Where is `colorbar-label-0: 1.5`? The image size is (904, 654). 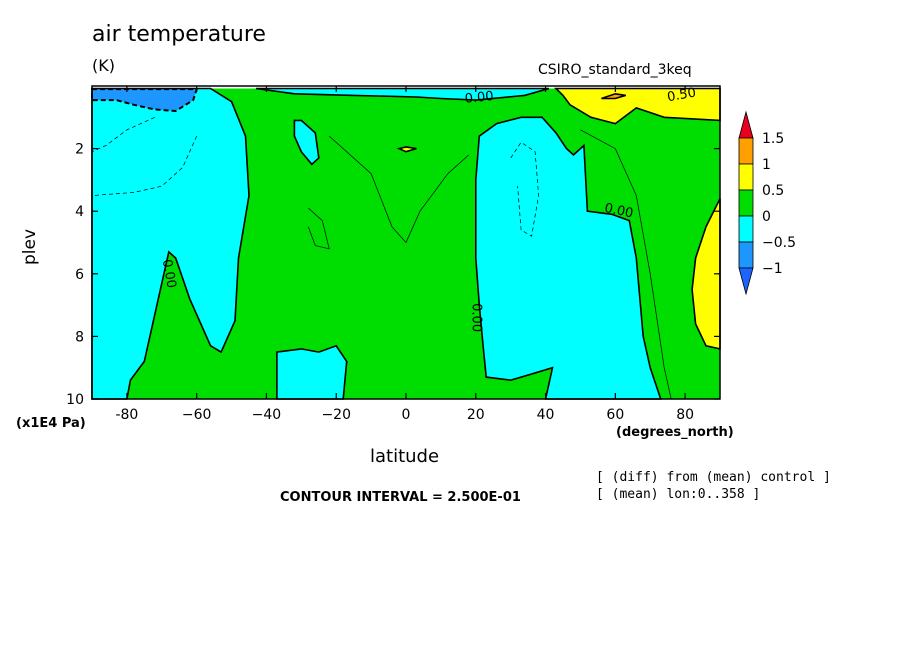 colorbar-label-0: 1.5 is located at coordinates (773, 139).